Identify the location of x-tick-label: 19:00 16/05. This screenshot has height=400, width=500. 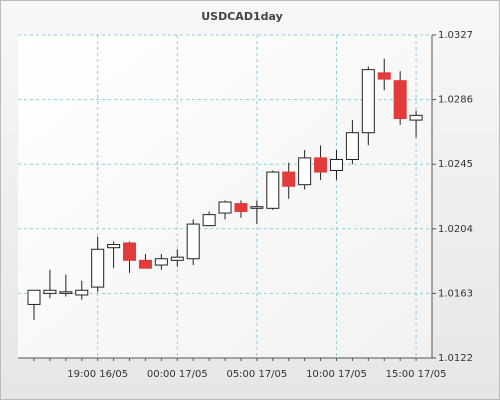
(97, 374).